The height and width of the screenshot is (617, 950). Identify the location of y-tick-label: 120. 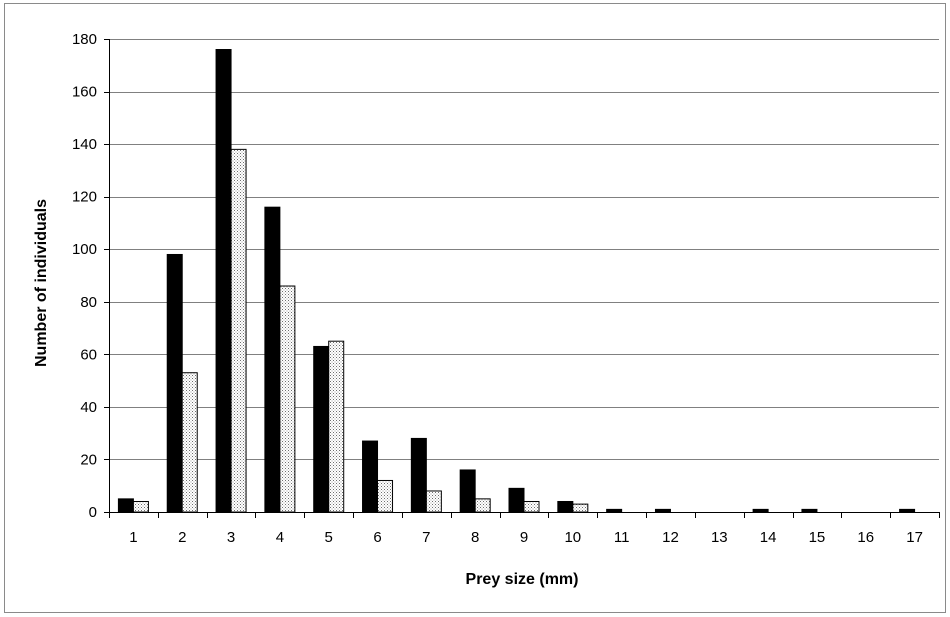
(84, 197).